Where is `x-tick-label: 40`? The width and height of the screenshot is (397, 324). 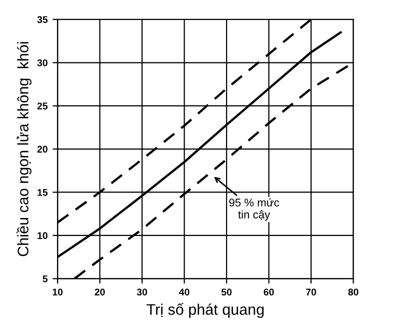
x-tick-label: 40 is located at coordinates (184, 292).